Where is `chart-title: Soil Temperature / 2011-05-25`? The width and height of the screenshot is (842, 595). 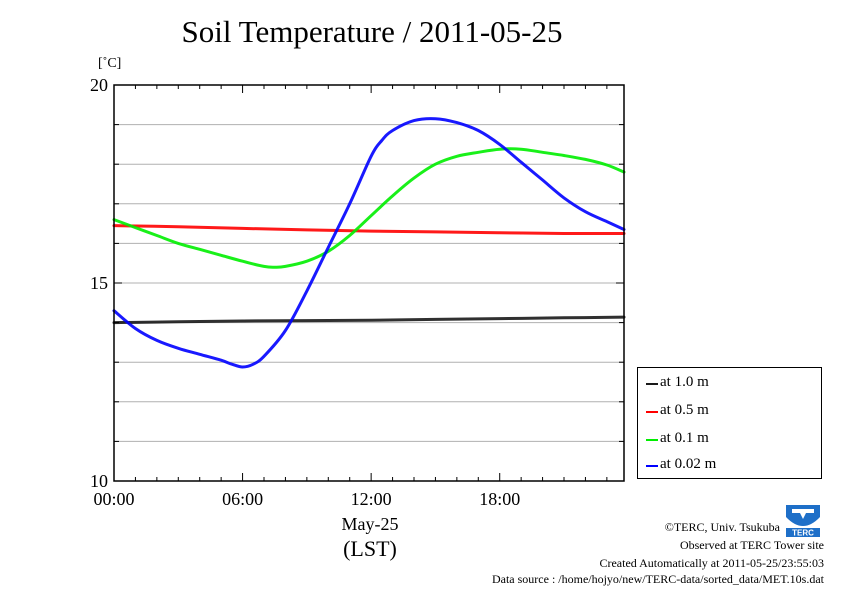
chart-title: Soil Temperature / 2011-05-25 is located at coordinates (372, 31).